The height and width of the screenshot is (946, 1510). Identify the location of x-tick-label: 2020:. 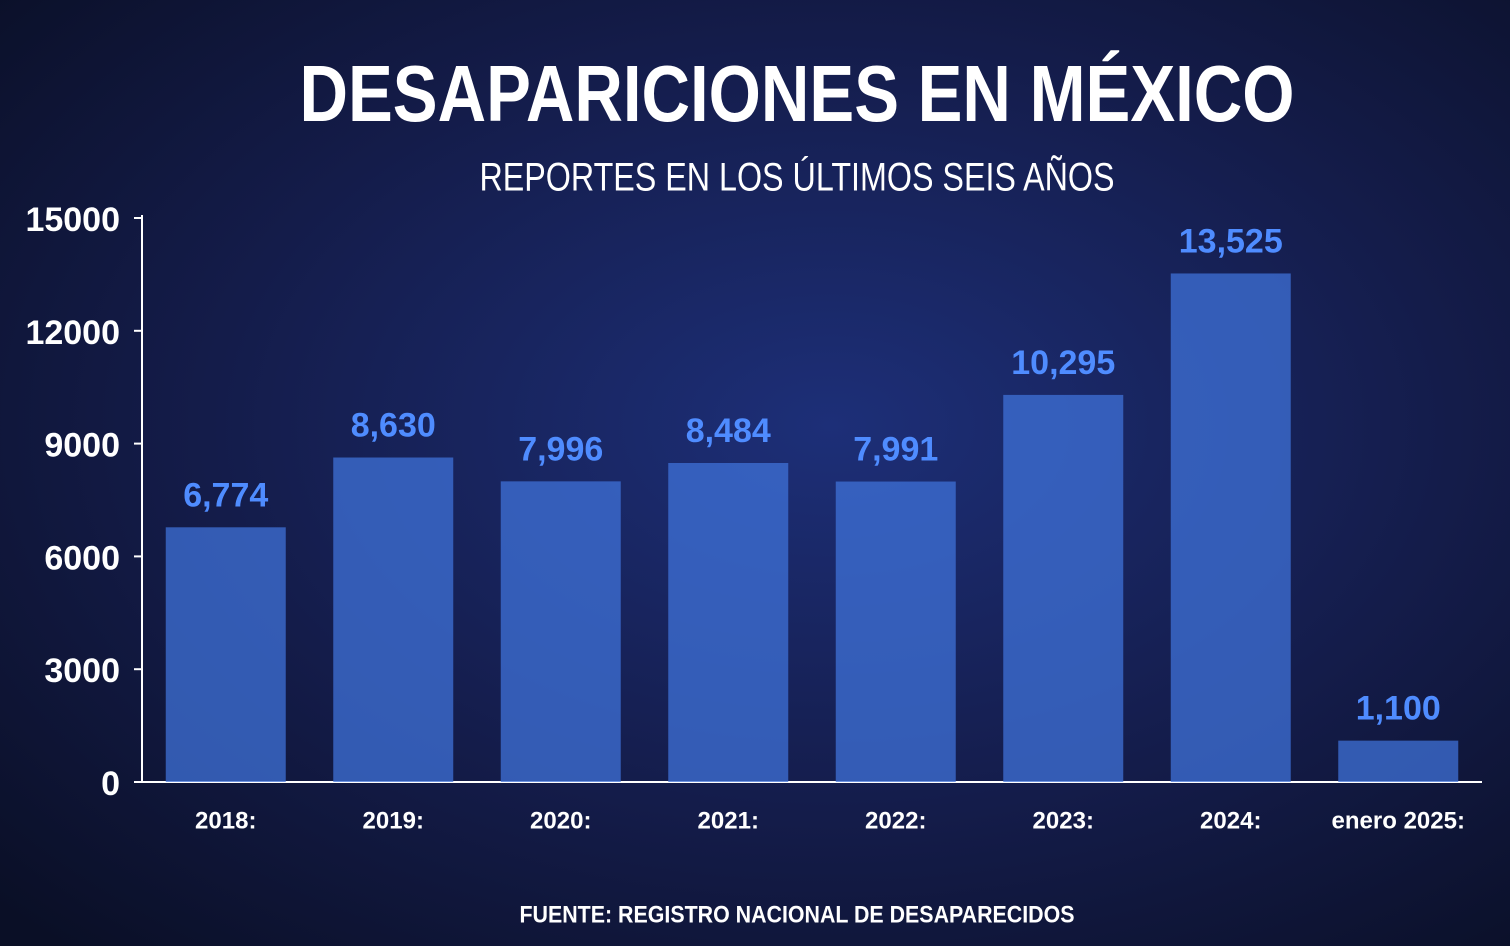
(560, 820).